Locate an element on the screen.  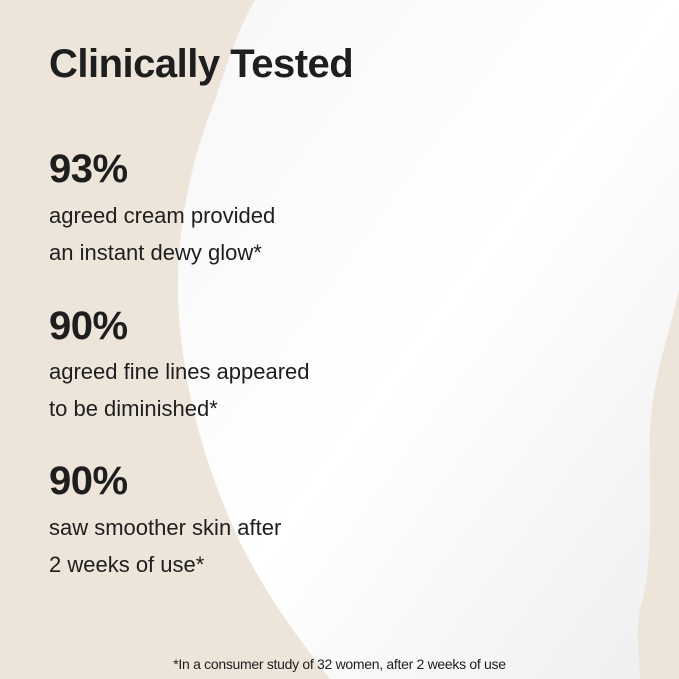
stat-value: 93% is located at coordinates (88, 169).